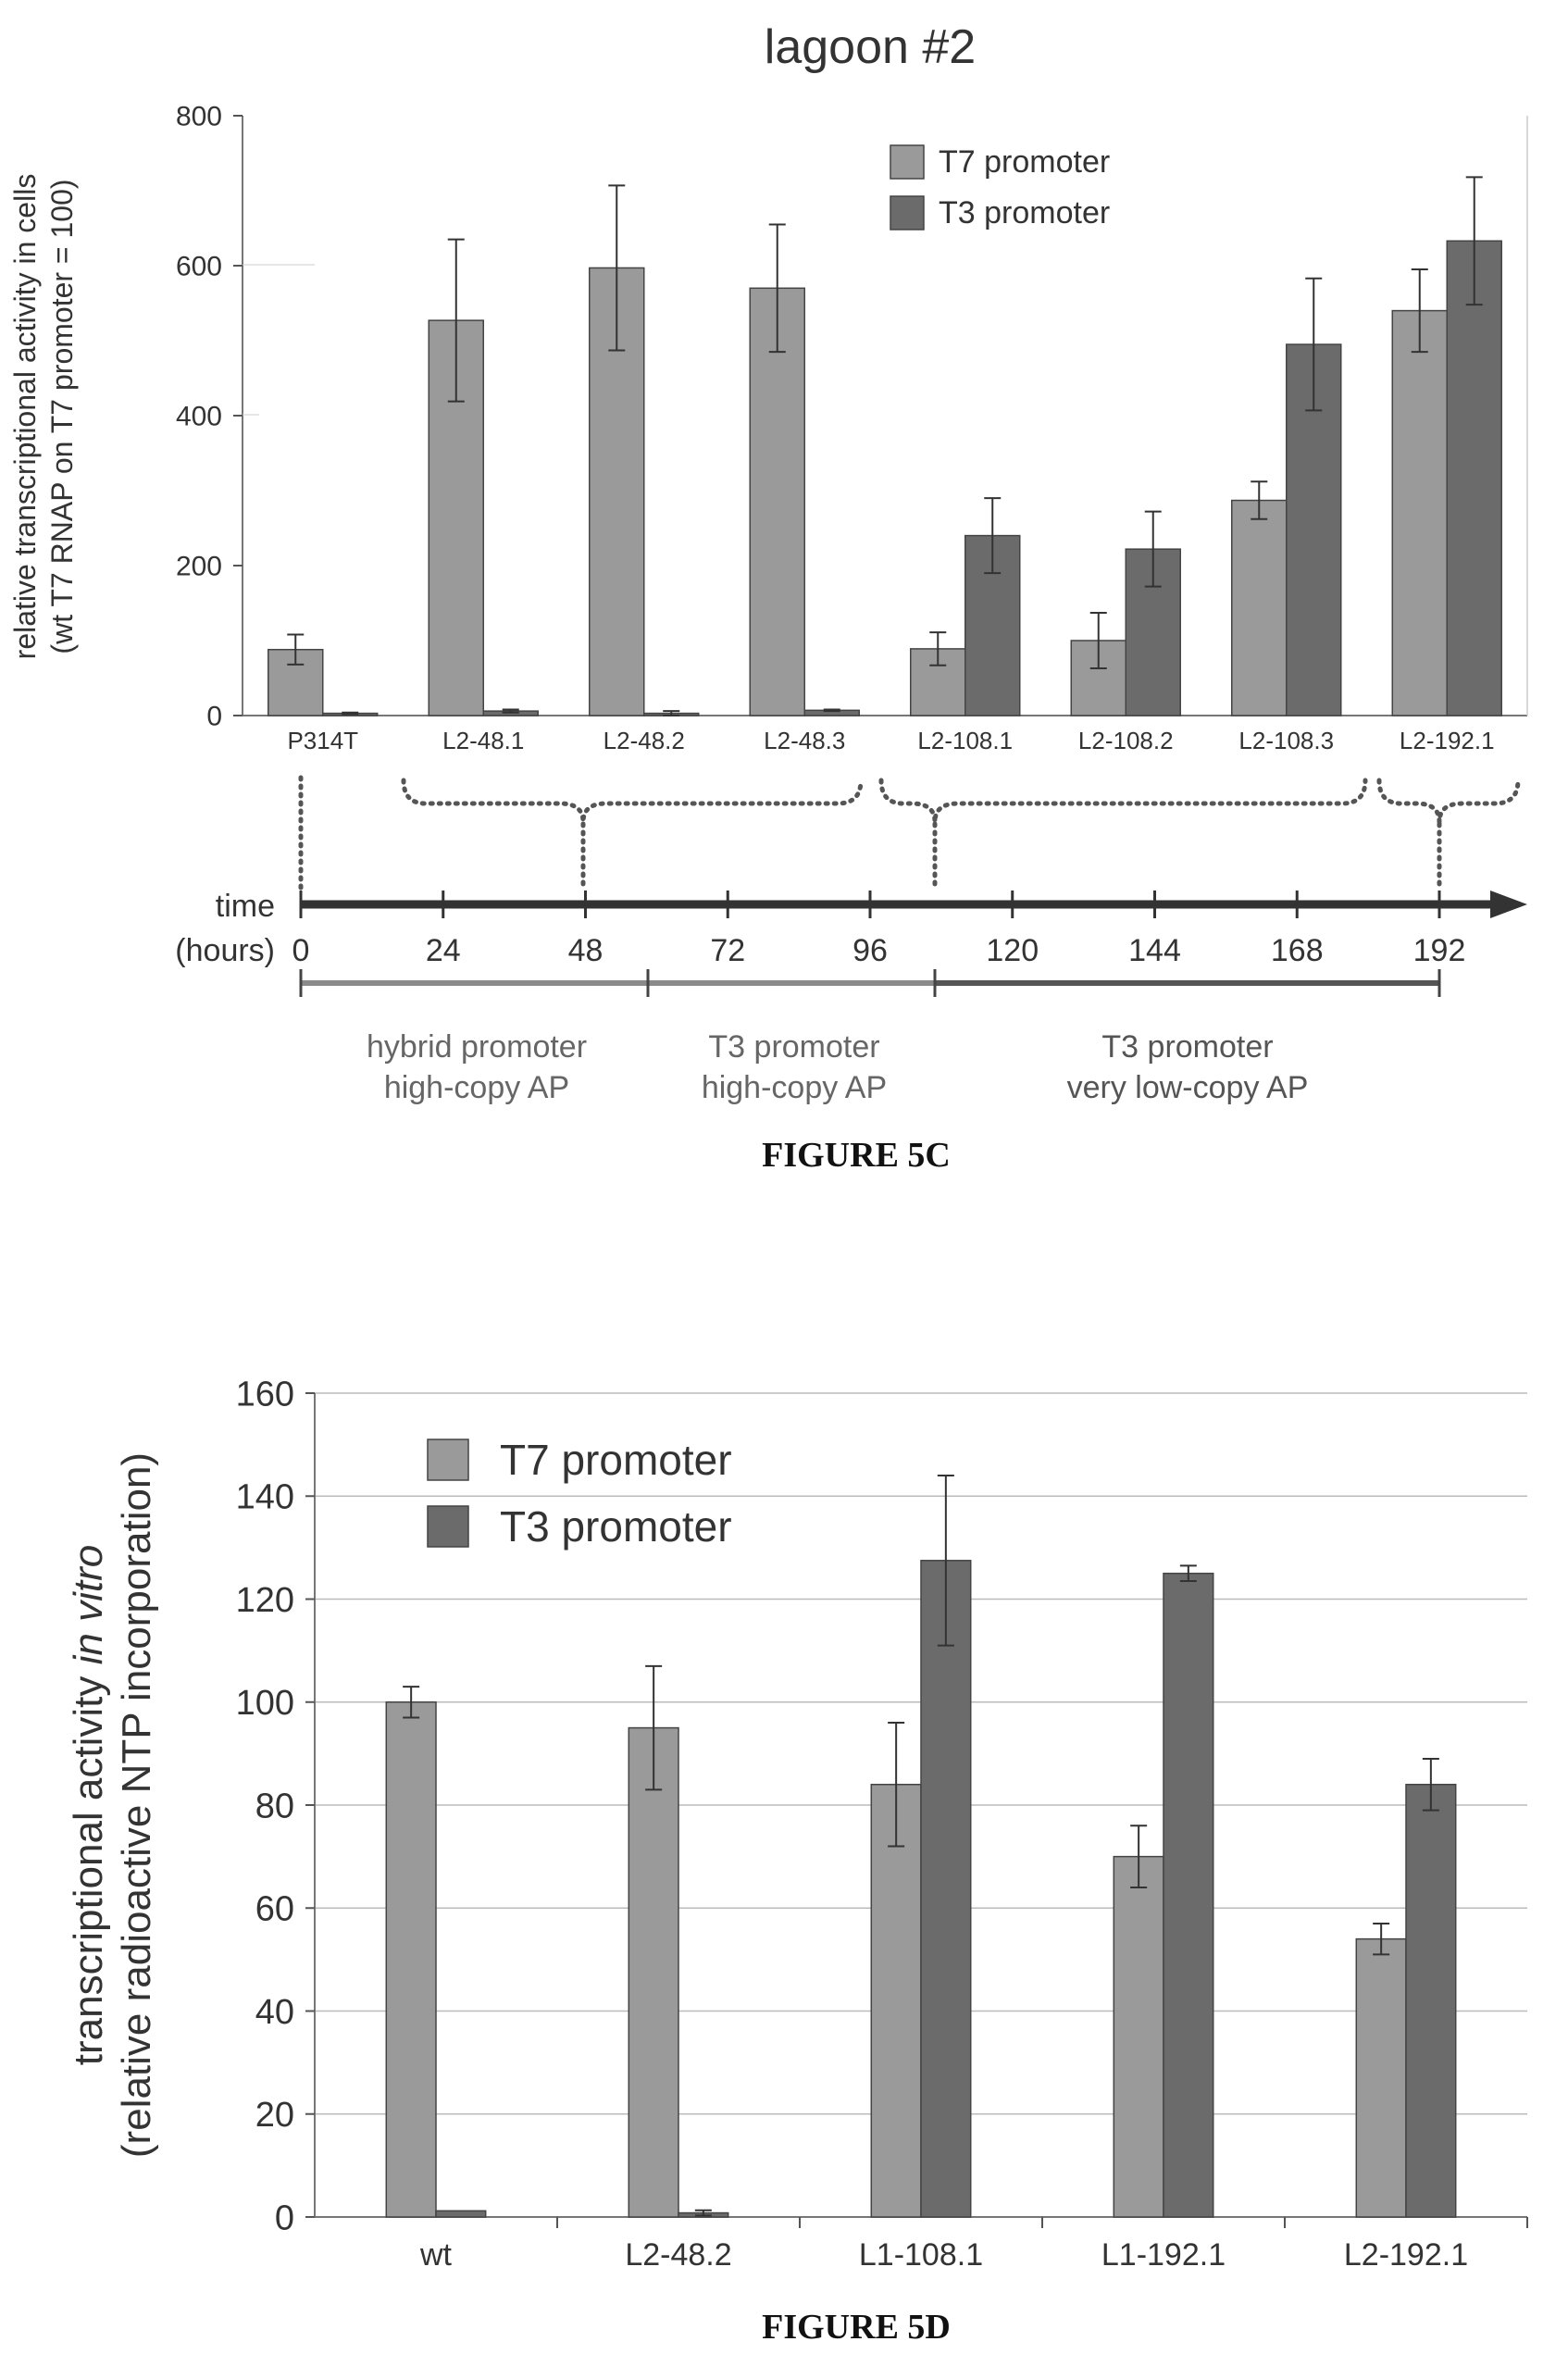 Image resolution: width=1568 pixels, height=2354 pixels. I want to click on x-tick-label: wt, so click(436, 2255).